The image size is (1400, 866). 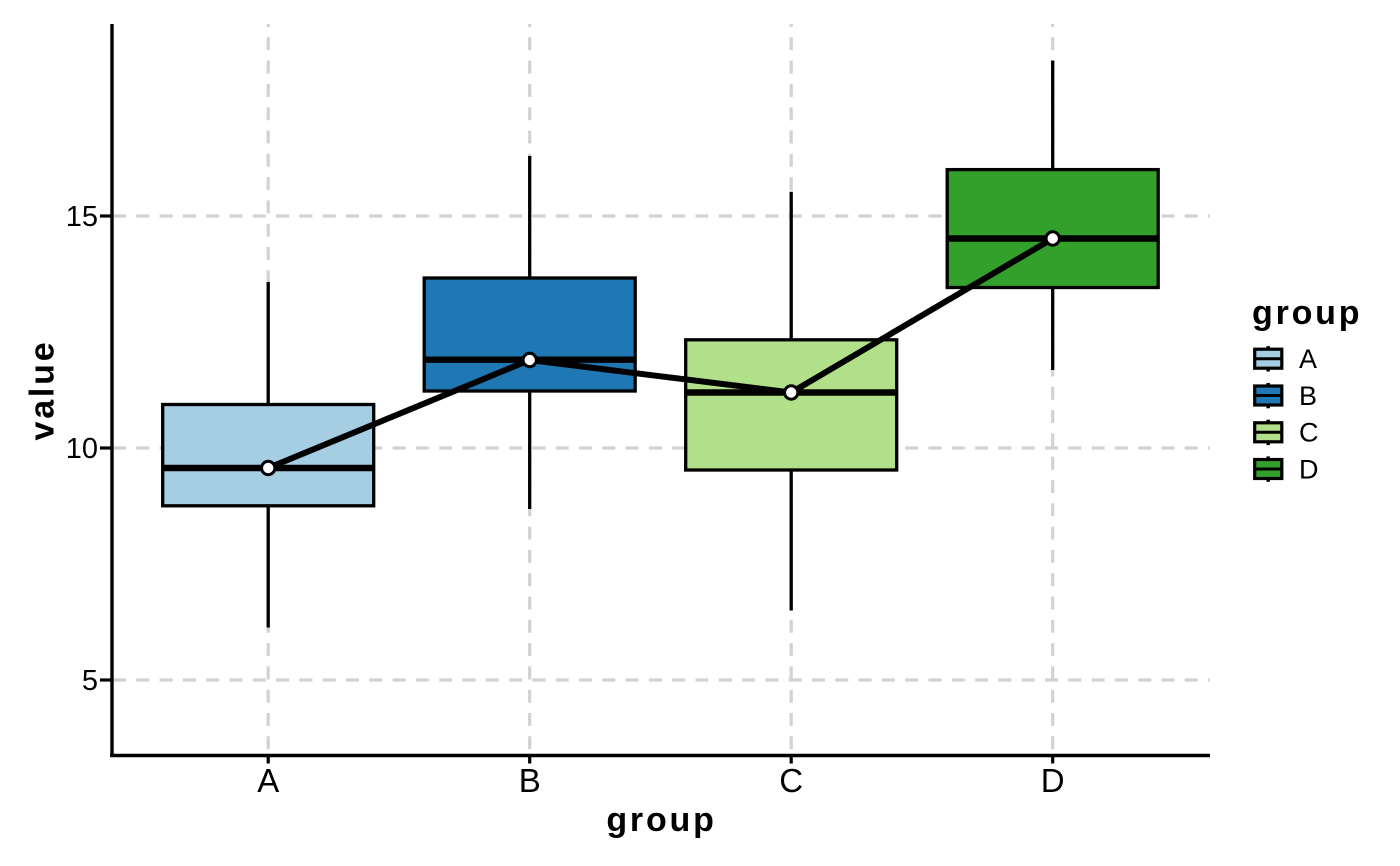 I want to click on svg-text: 15, so click(x=82, y=217).